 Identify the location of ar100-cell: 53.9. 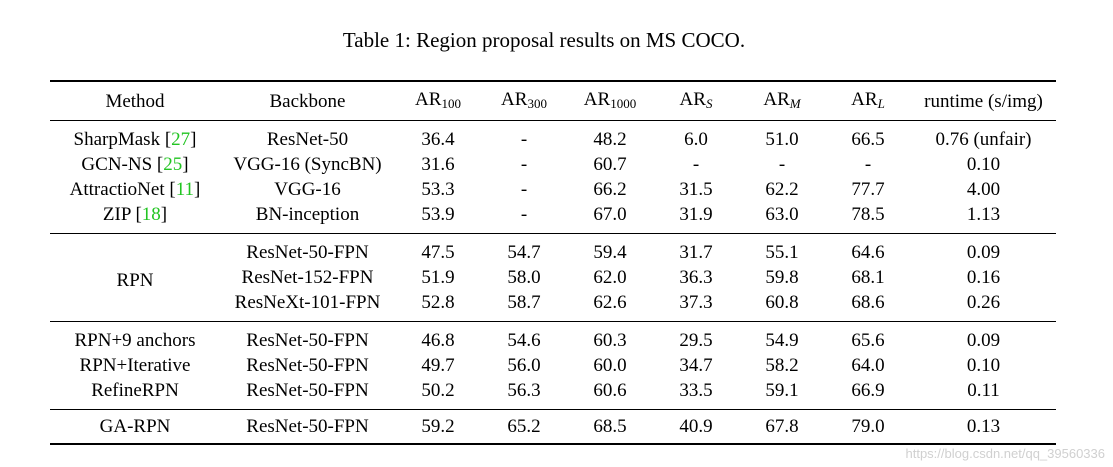
(438, 214).